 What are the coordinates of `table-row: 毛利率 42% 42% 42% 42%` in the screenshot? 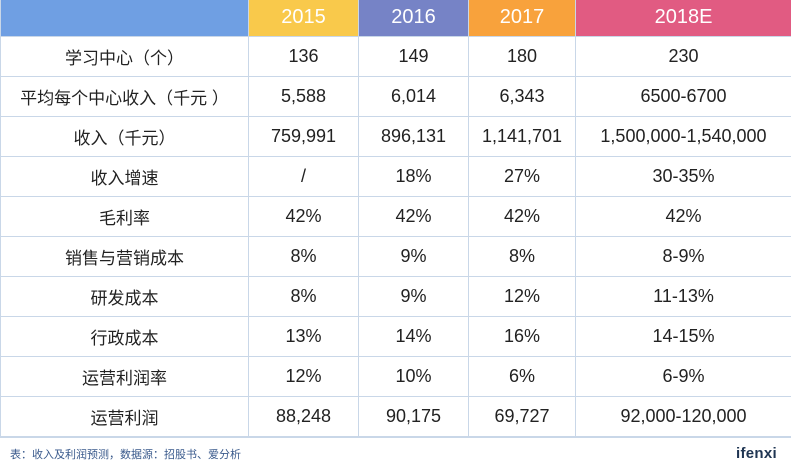 It's located at (395, 216).